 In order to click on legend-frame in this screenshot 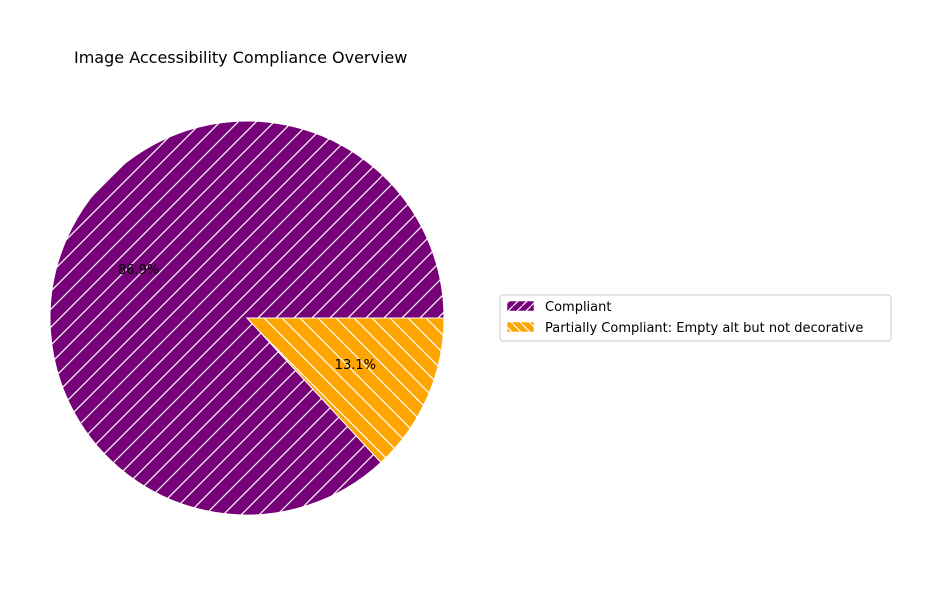, I will do `click(695, 318)`.